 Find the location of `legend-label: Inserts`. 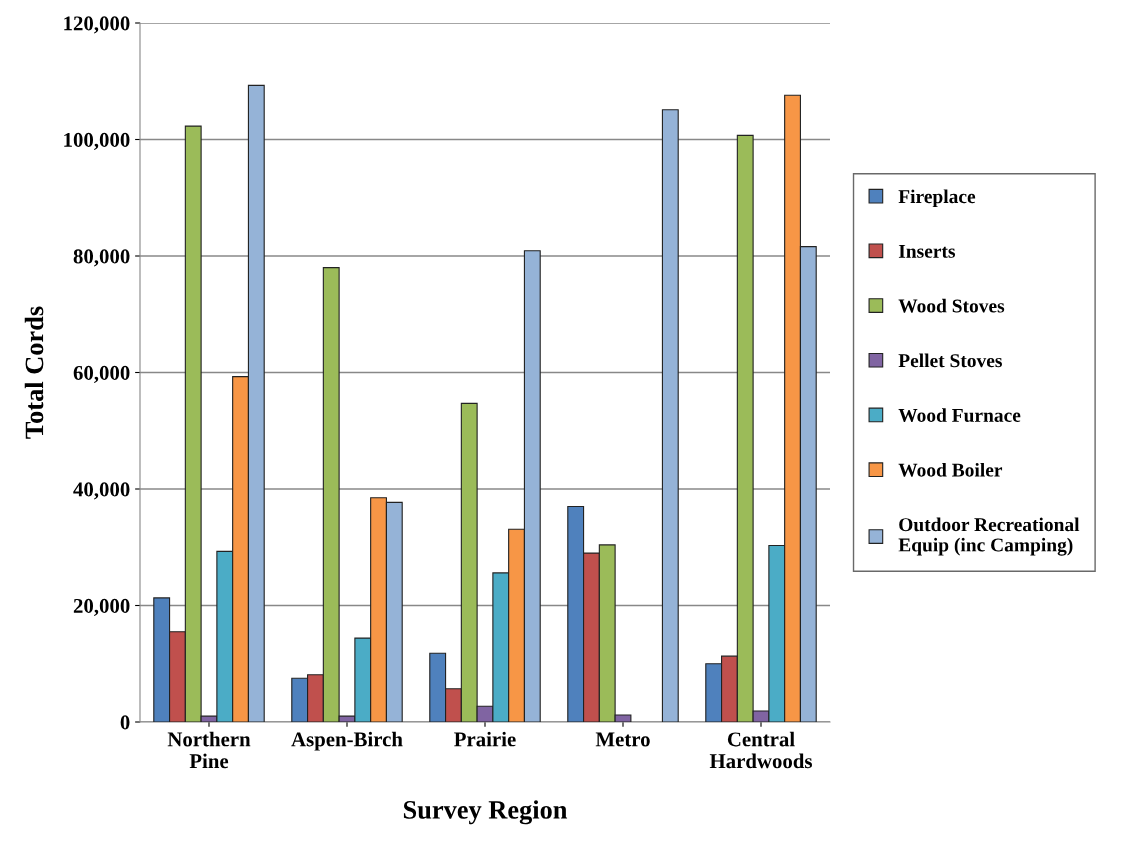

legend-label: Inserts is located at coordinates (927, 251).